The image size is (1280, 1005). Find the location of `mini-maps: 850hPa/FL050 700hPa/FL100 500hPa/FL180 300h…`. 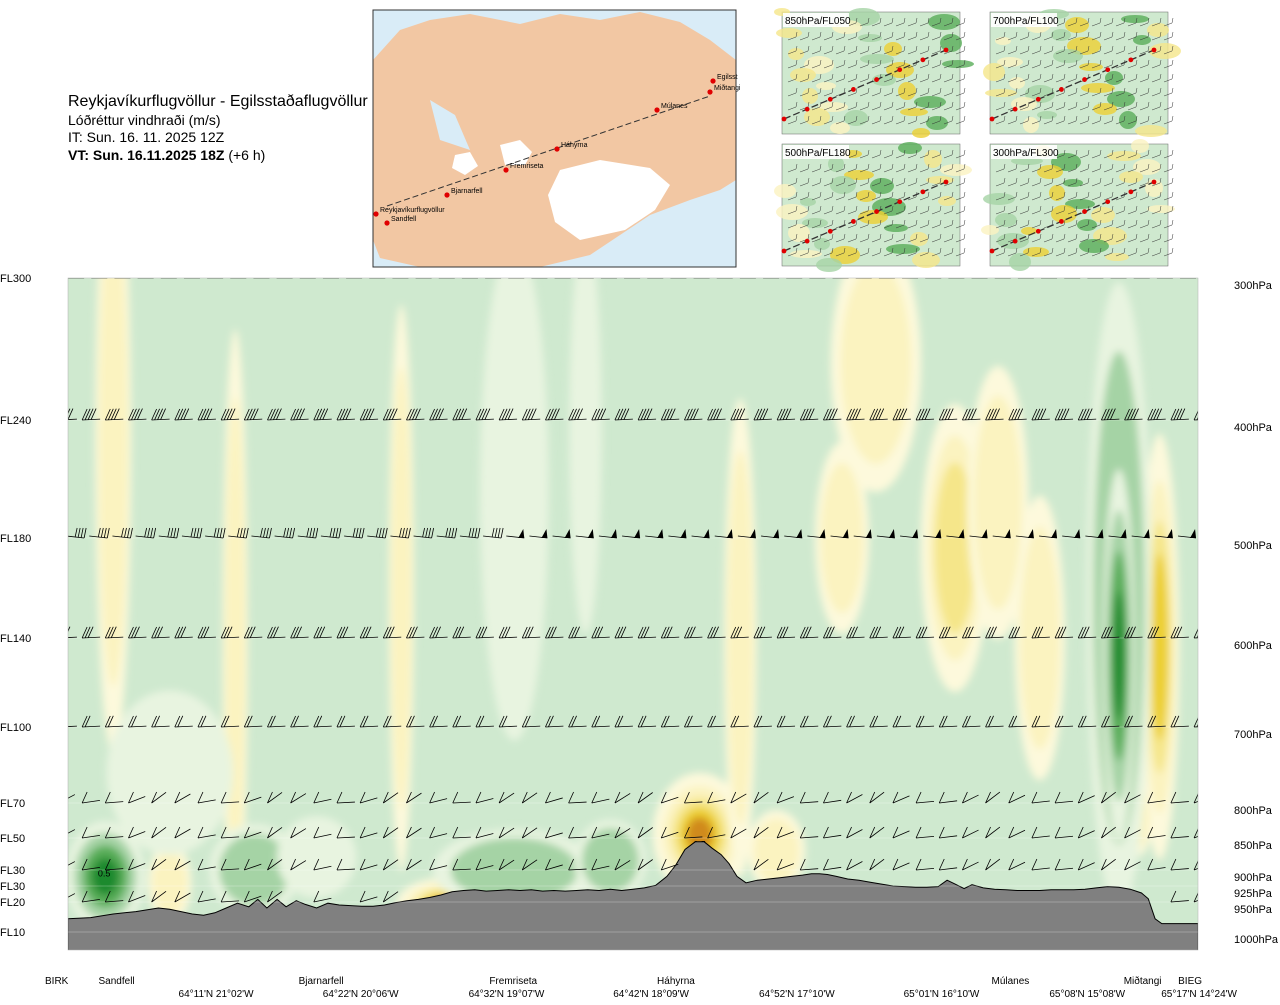

mini-maps: 850hPa/FL050 700hPa/FL100 500hPa/FL180 300h… is located at coordinates (977, 140).